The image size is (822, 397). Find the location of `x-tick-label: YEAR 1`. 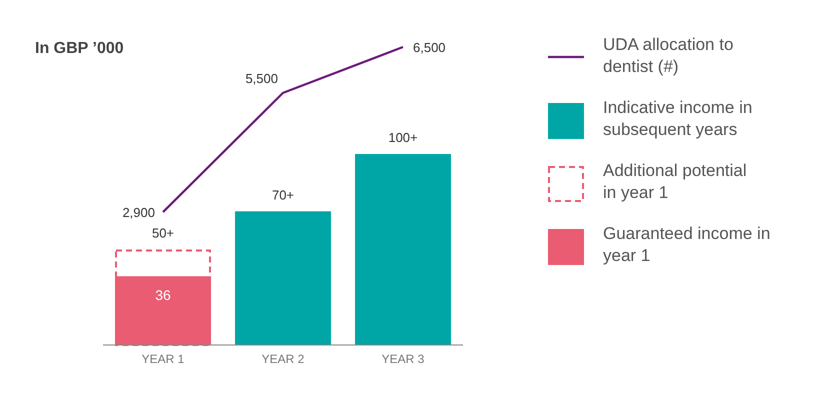

x-tick-label: YEAR 1 is located at coordinates (163, 359).